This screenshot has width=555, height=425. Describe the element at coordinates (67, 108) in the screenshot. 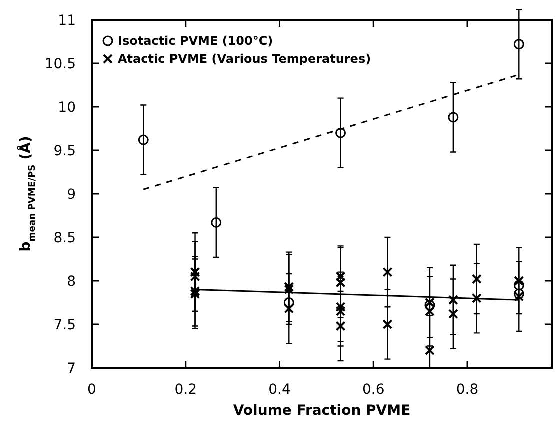

I see `y-tick-label: 10` at that location.